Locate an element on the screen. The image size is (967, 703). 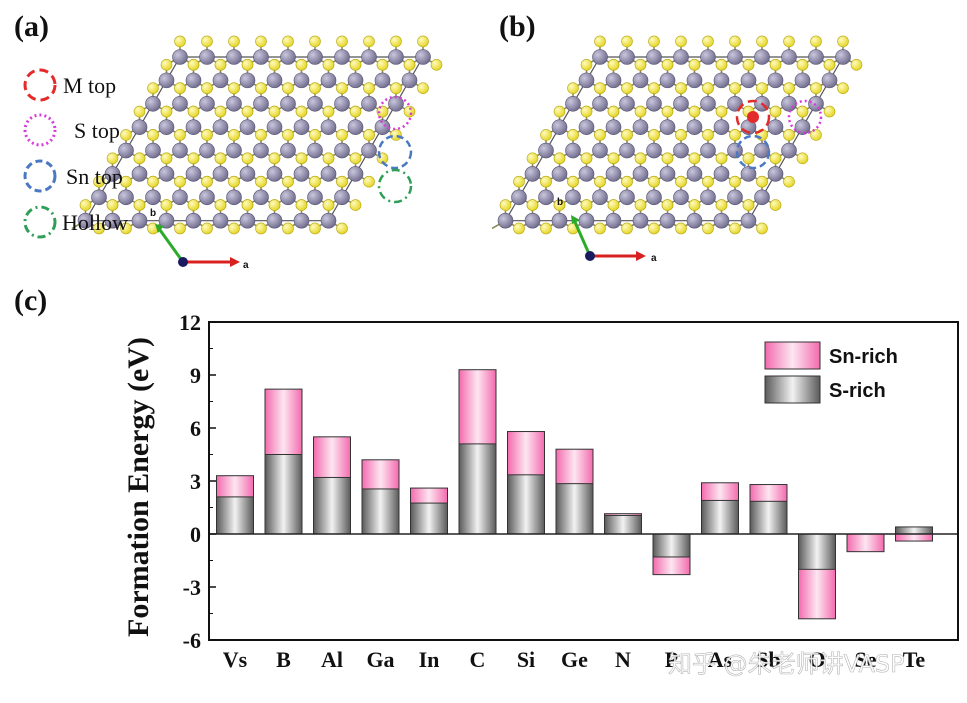
site-legend-label: M top is located at coordinates (89, 85).